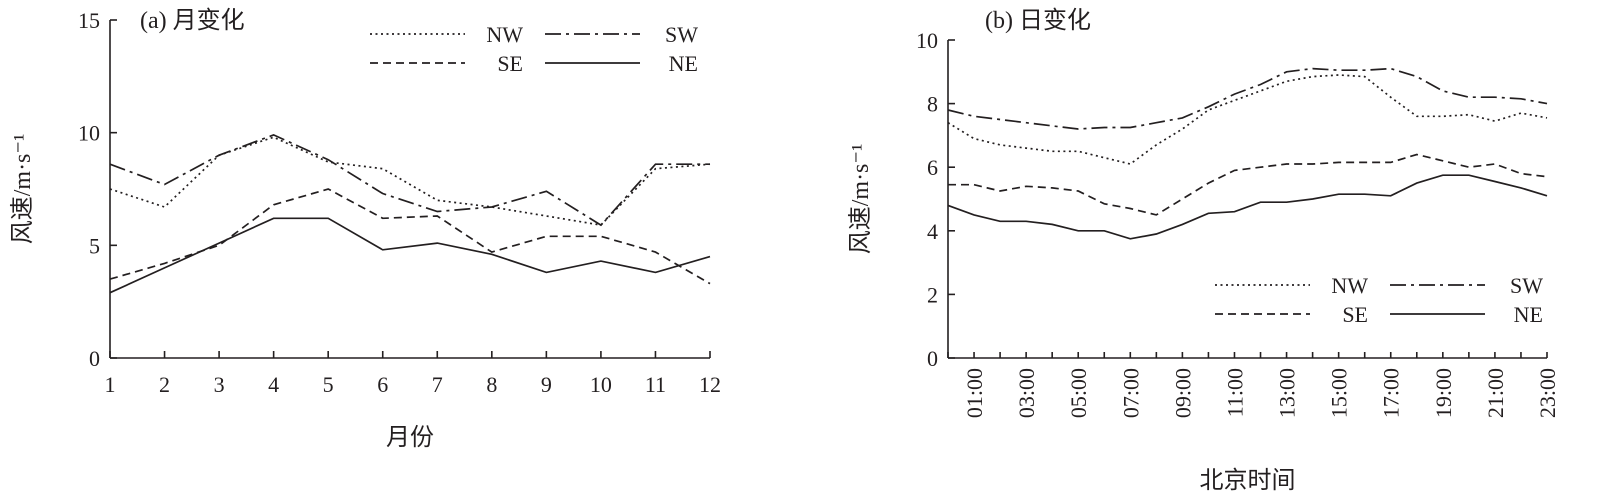 This screenshot has height=503, width=1607. Describe the element at coordinates (932, 294) in the screenshot. I see `y-tick-label: 2` at that location.